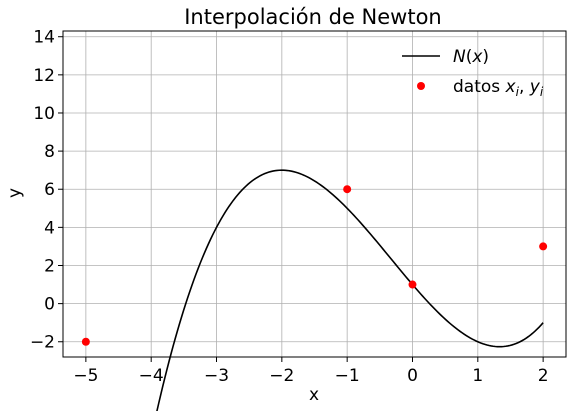  What do you see at coordinates (42, 343) in the screenshot?
I see `y-tick-label: −2` at bounding box center [42, 343].